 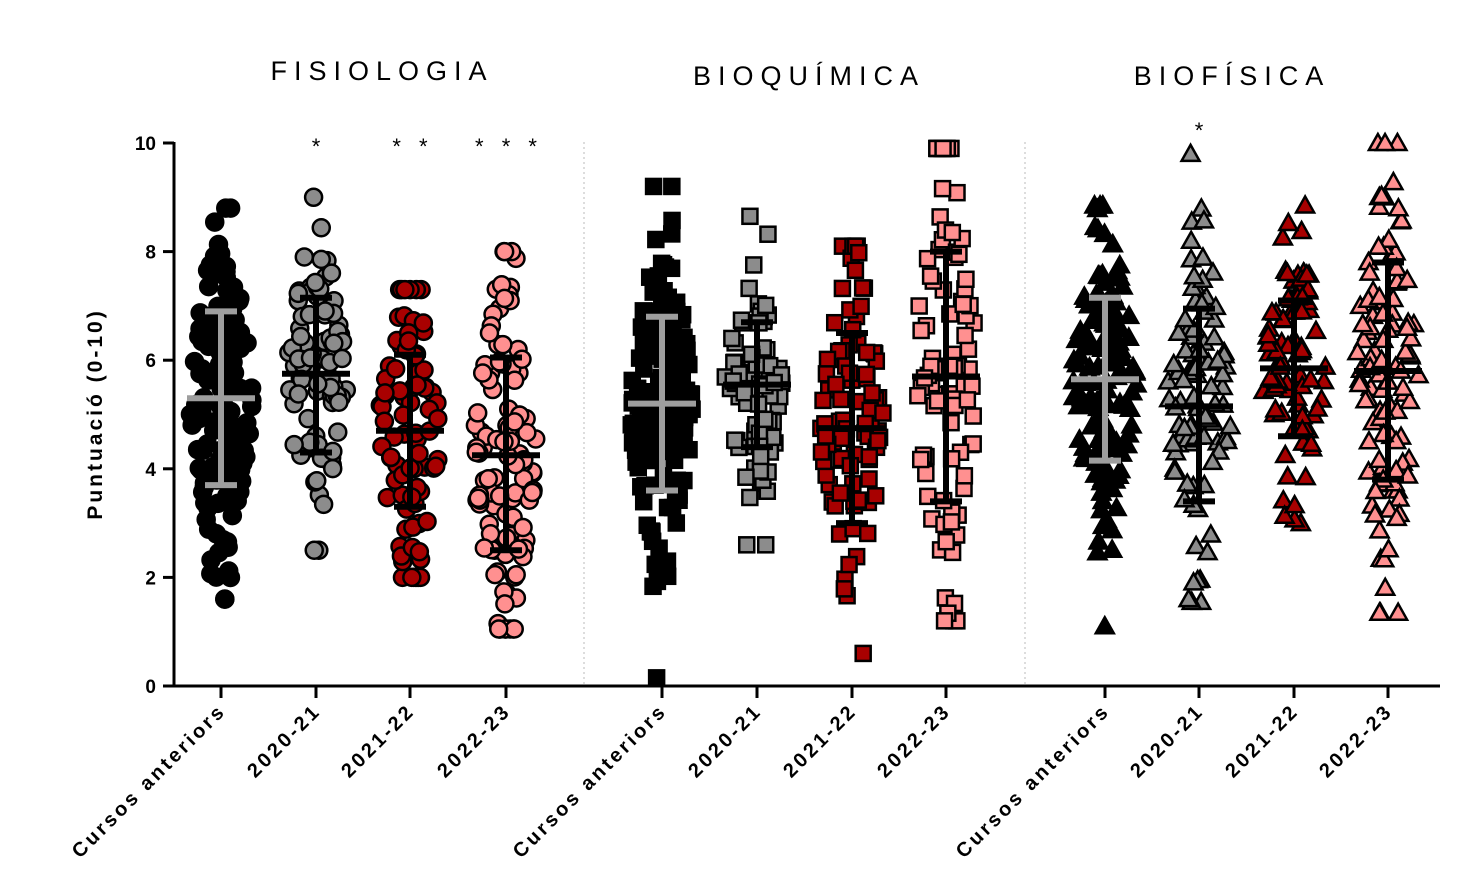 I want to click on y-tick-label: 8, so click(x=150, y=253).